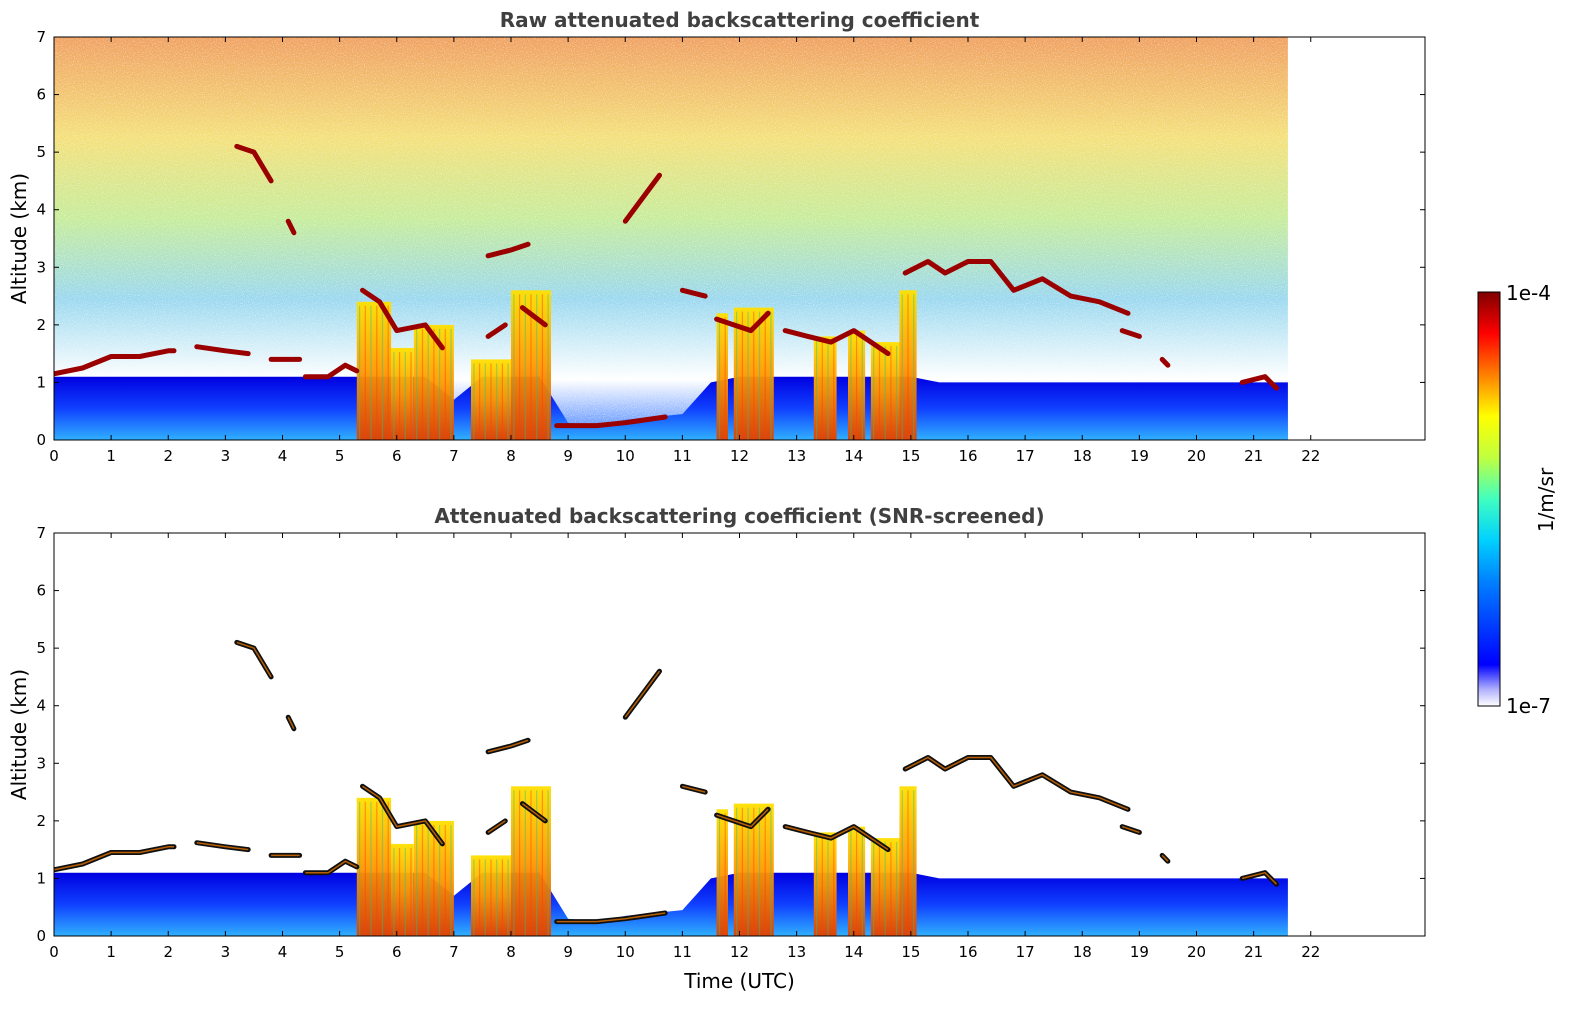  I want to click on y-axis-label: Altitude (km), so click(19, 238).